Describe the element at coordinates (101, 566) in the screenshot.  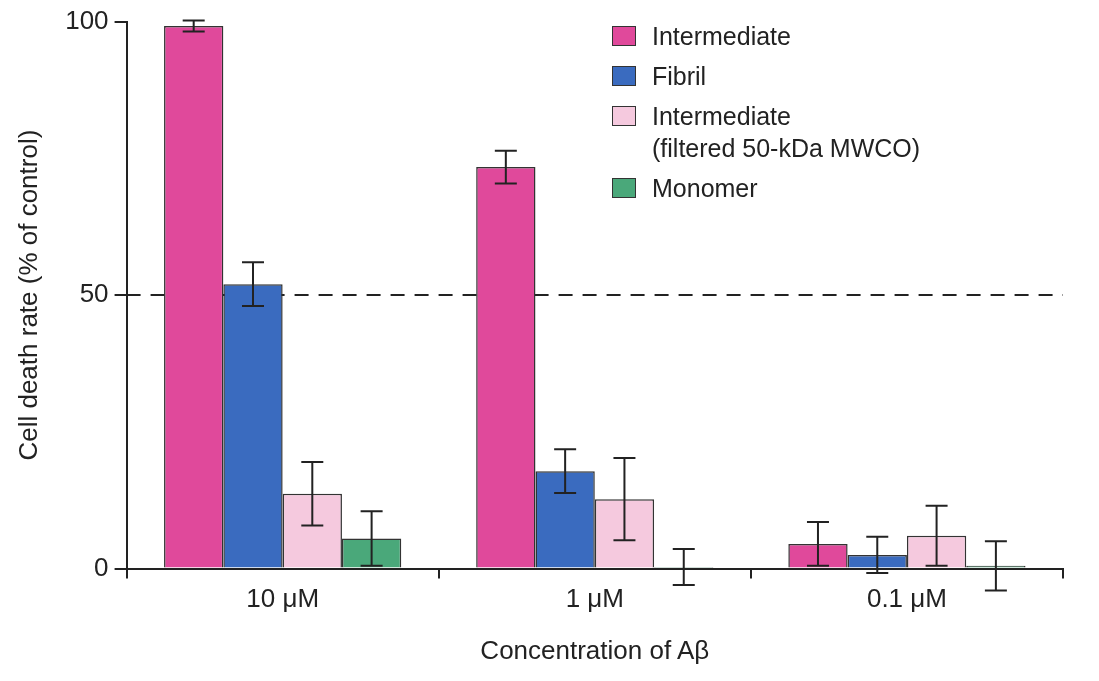
I see `y-tick-label: 0` at that location.